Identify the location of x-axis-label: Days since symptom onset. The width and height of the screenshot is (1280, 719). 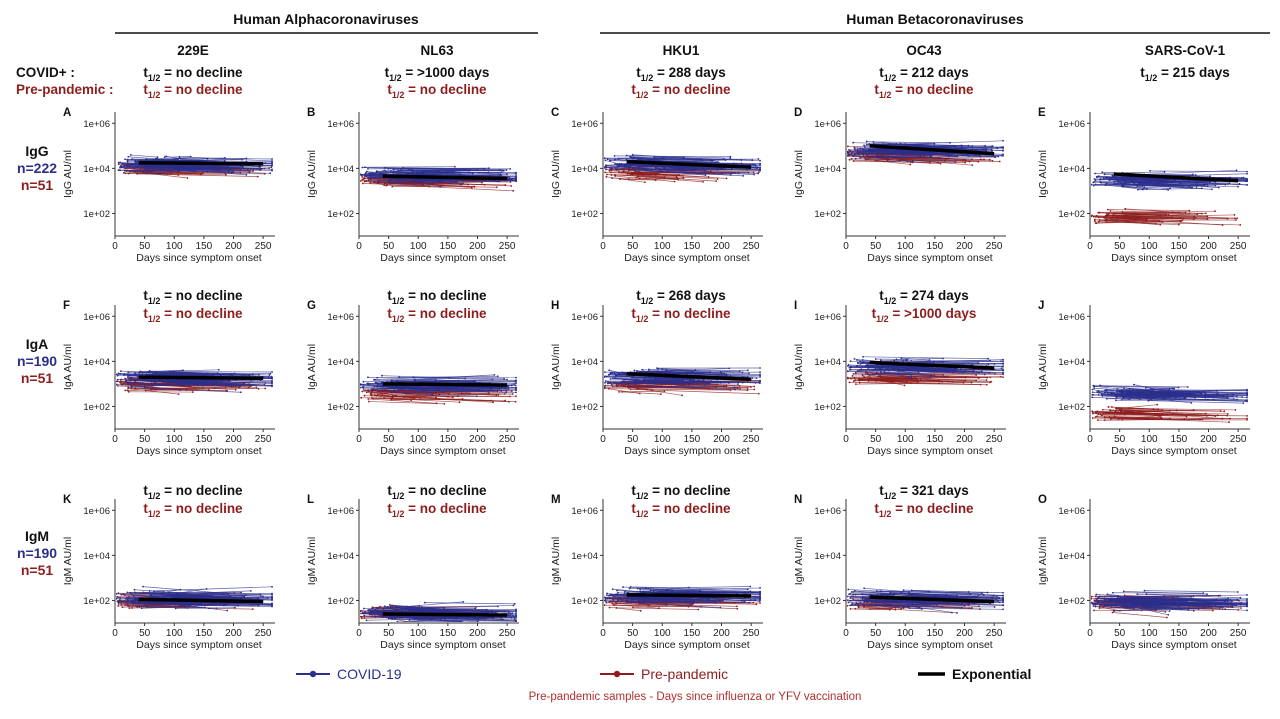
(687, 258).